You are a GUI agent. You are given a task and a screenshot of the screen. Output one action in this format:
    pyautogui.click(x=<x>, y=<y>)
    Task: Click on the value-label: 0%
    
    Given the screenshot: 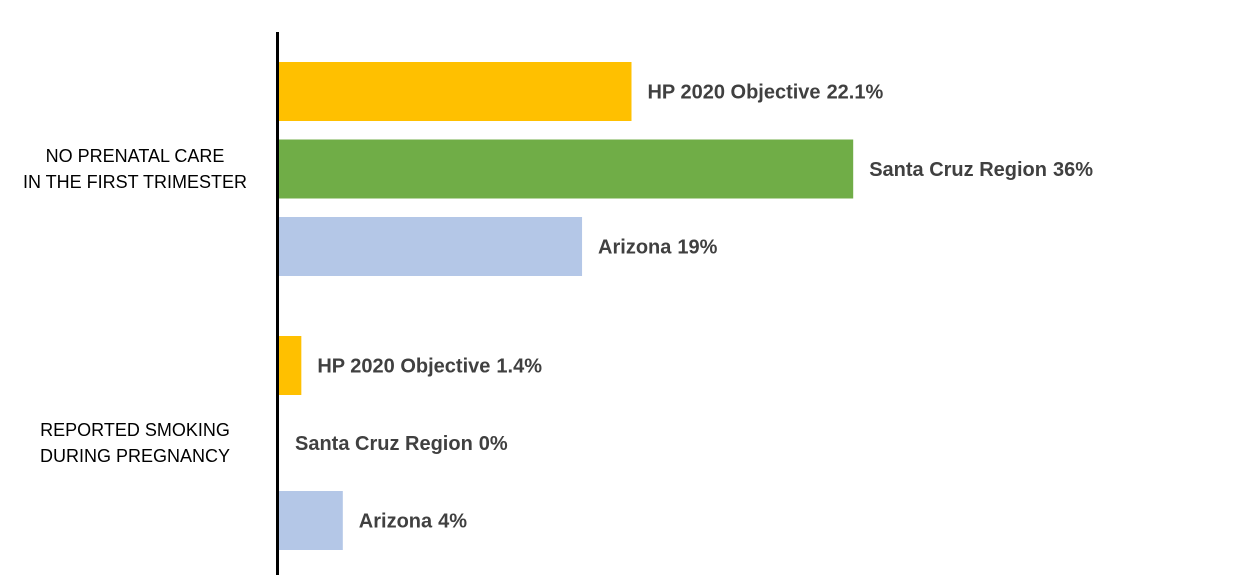 What is the action you would take?
    pyautogui.click(x=493, y=444)
    